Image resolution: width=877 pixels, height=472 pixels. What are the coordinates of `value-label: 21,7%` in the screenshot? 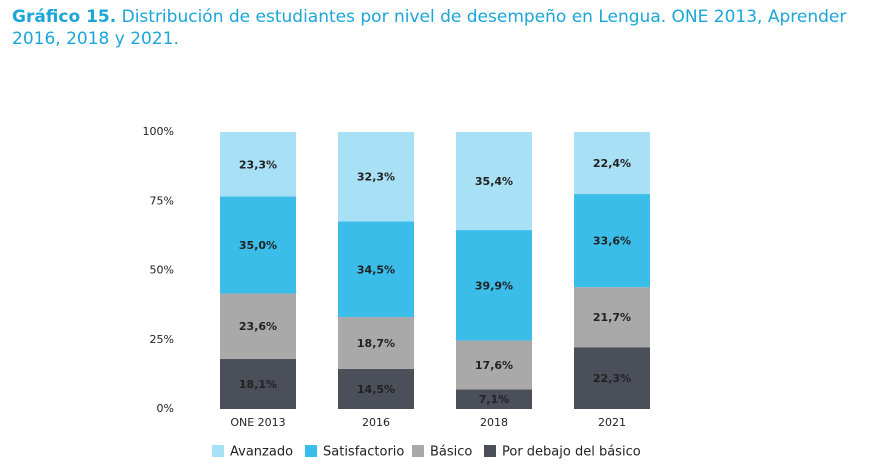 It's located at (612, 317).